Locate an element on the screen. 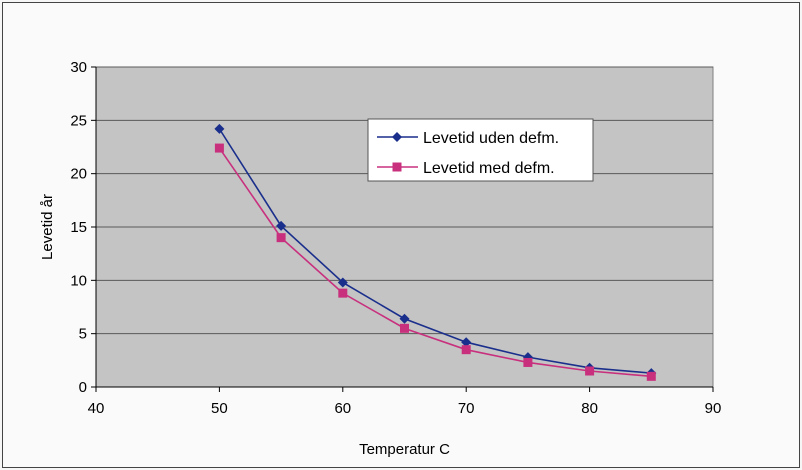 The image size is (802, 470). y-tick-label: 5 is located at coordinates (83, 334).